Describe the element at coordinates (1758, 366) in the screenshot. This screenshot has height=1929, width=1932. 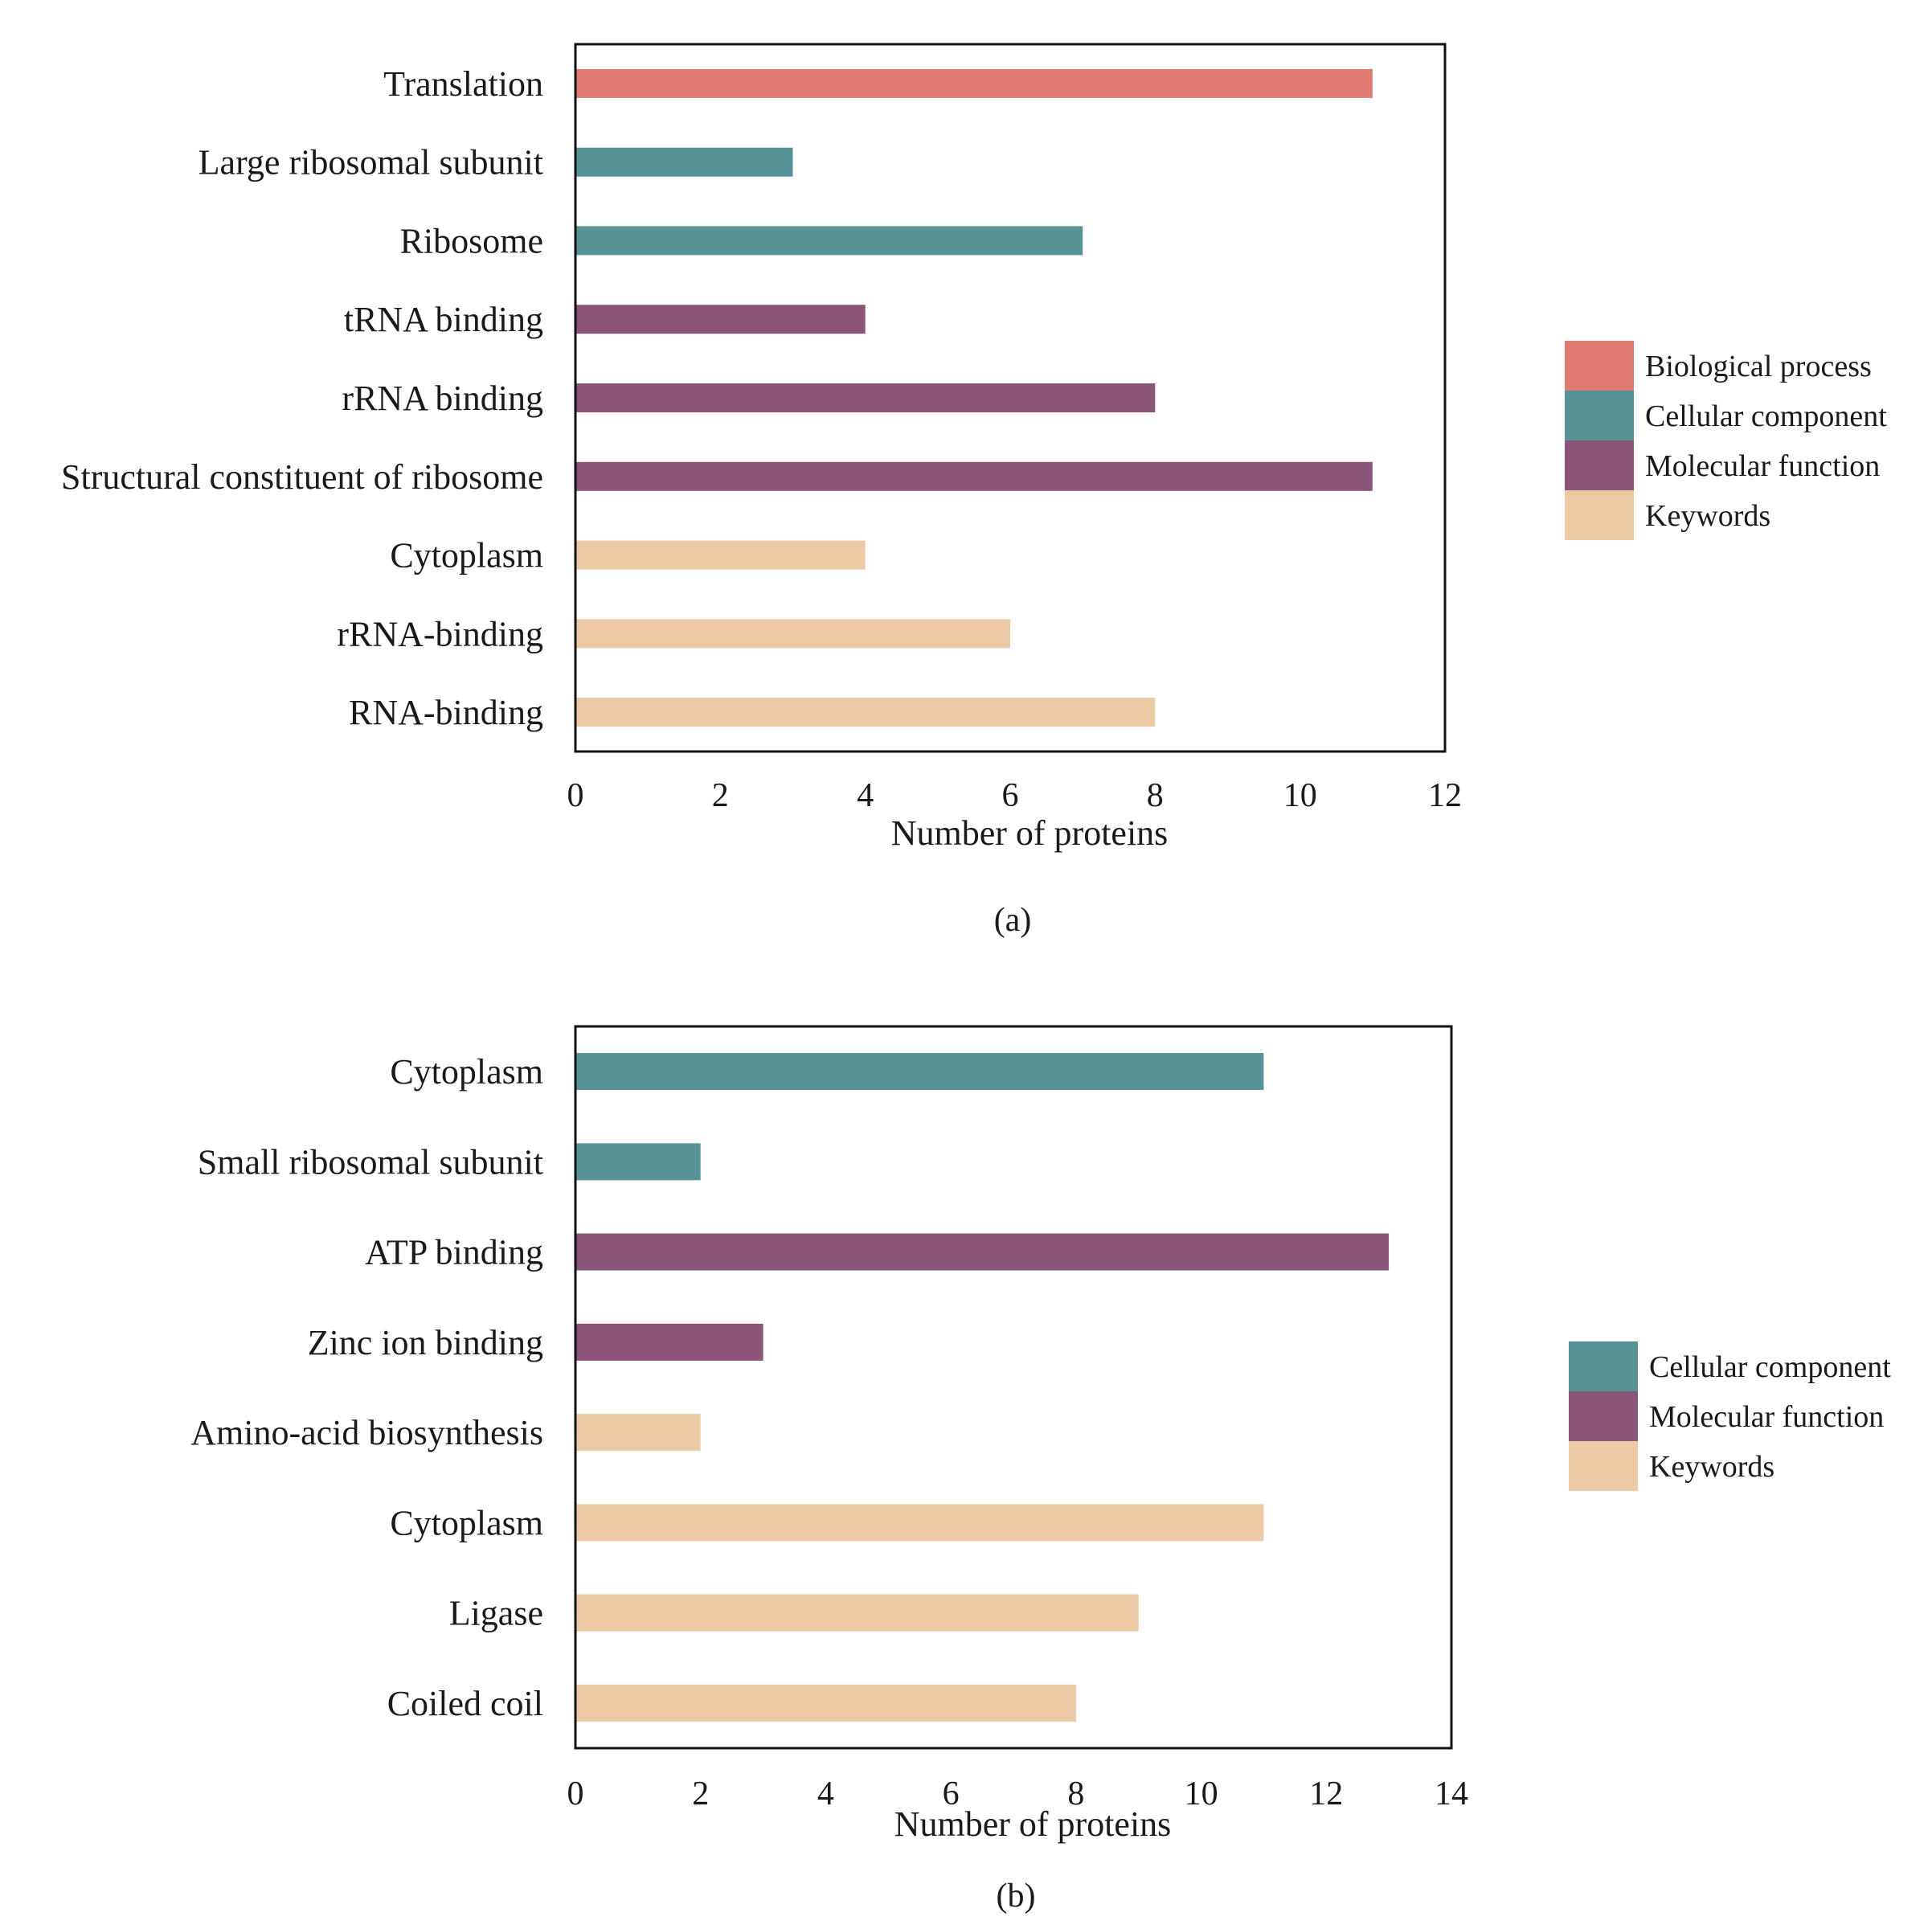
I see `legend-label: Biological process` at that location.